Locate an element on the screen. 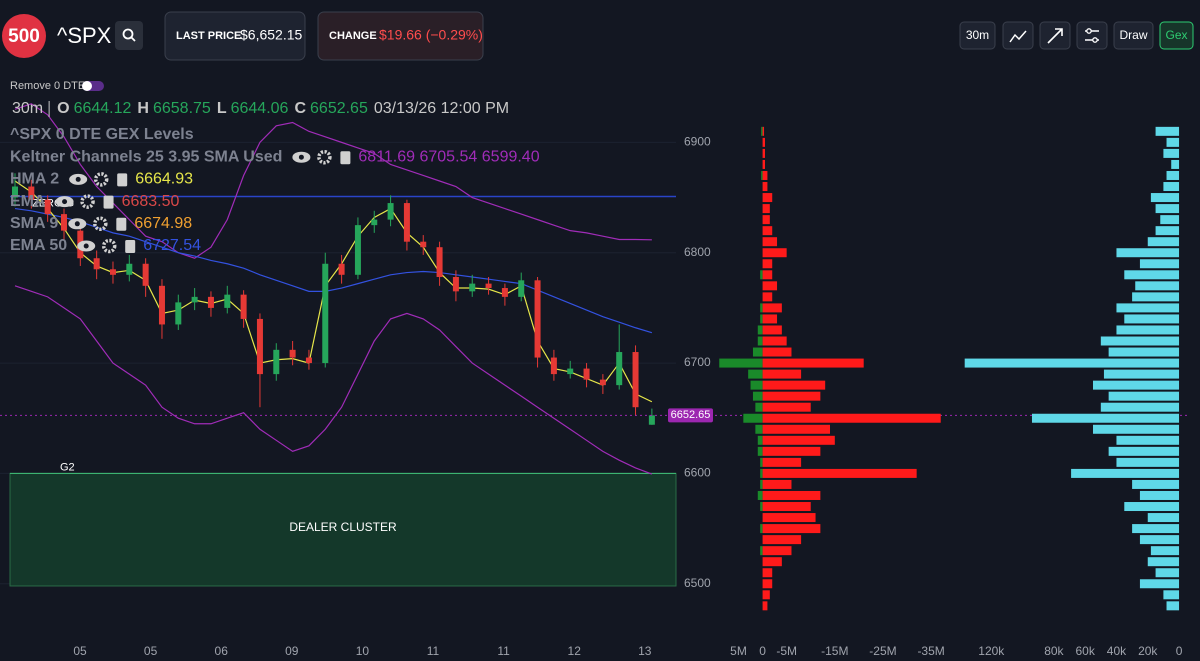 This screenshot has height=661, width=1200. settings-button is located at coordinates (1092, 35).